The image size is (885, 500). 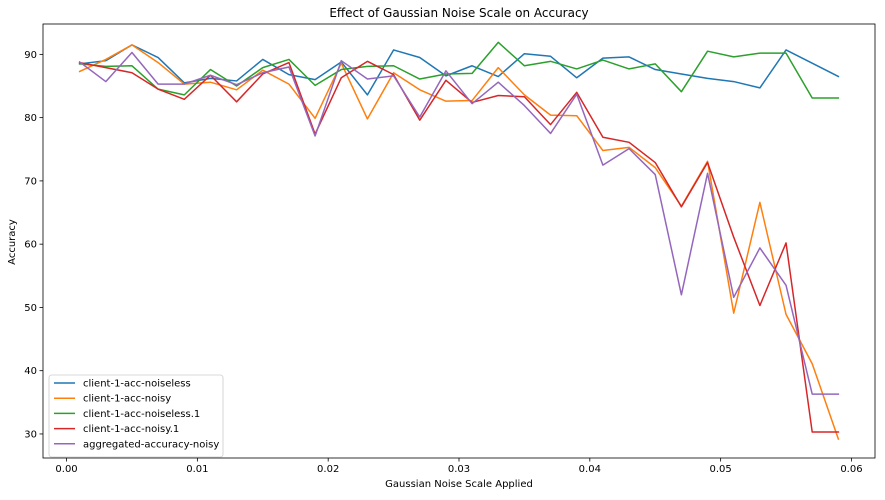 What do you see at coordinates (151, 444) in the screenshot?
I see `legend-label: aggregated-accuracy-noisy` at bounding box center [151, 444].